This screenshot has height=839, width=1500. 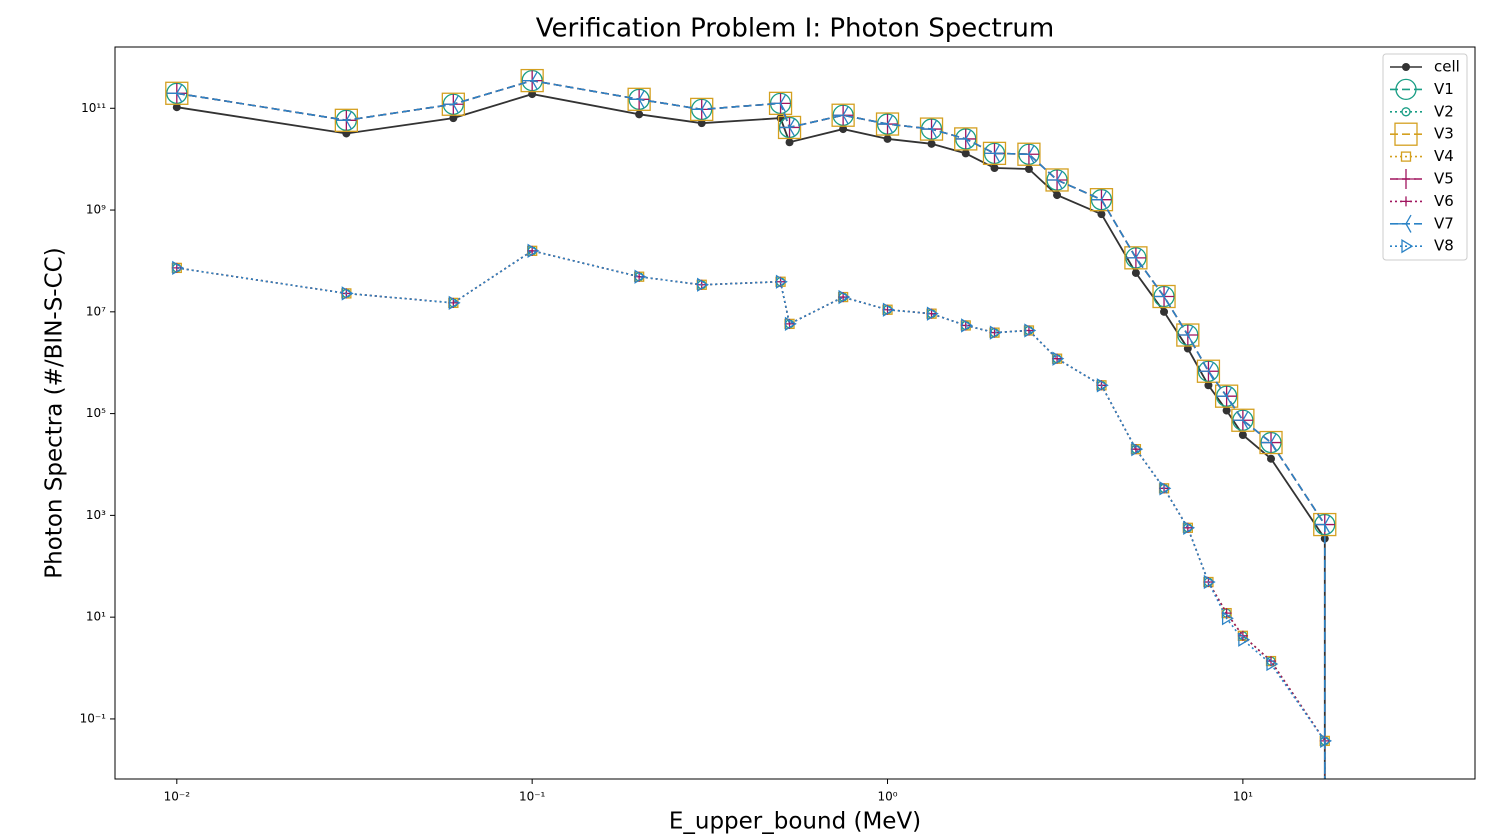 I want to click on legend-label: V3, so click(x=1444, y=134).